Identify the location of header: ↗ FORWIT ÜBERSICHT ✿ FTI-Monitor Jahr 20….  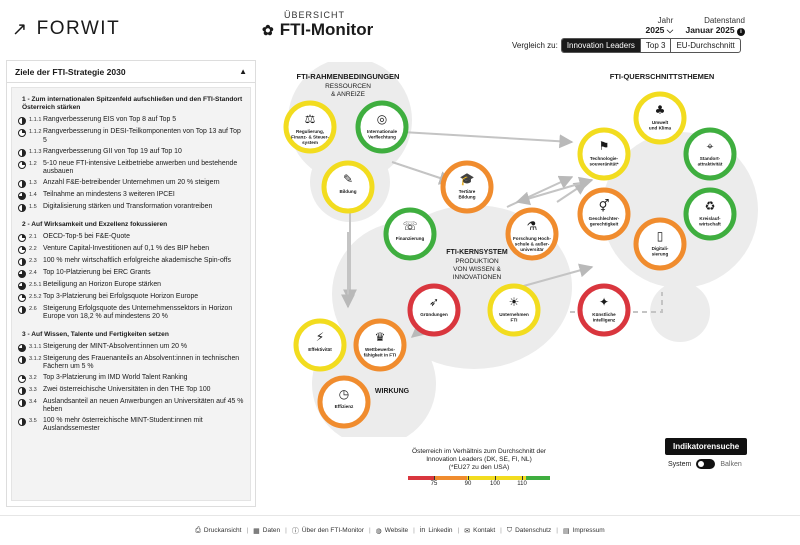
(400, 30).